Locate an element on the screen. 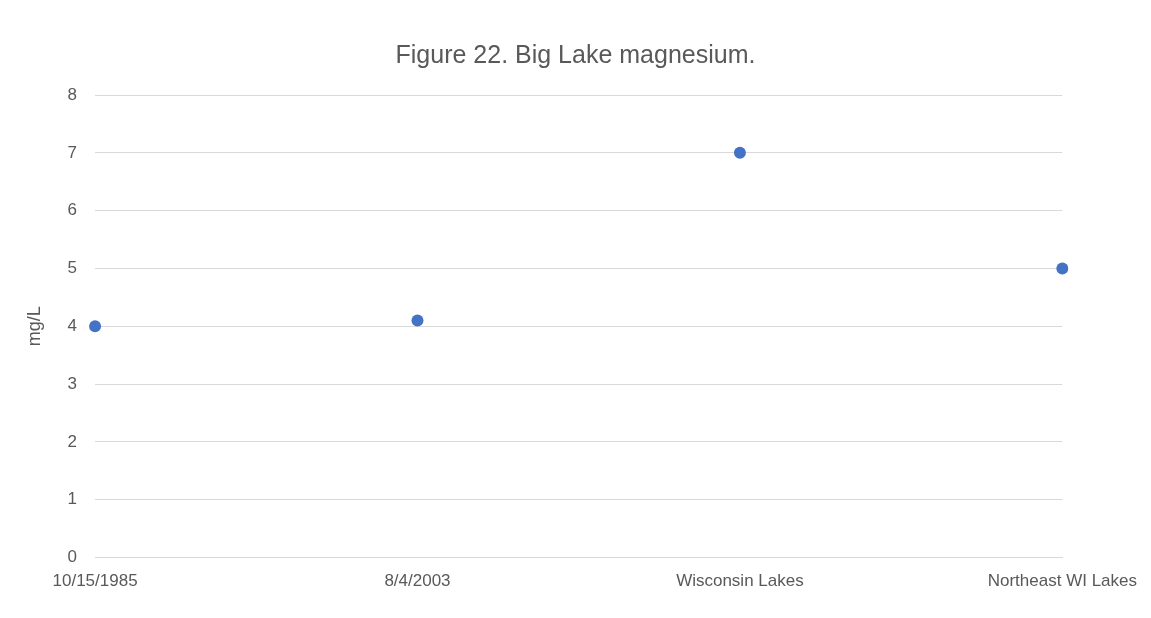 Image resolution: width=1151 pixels, height=618 pixels. y-axis-title: mg/L is located at coordinates (33, 326).